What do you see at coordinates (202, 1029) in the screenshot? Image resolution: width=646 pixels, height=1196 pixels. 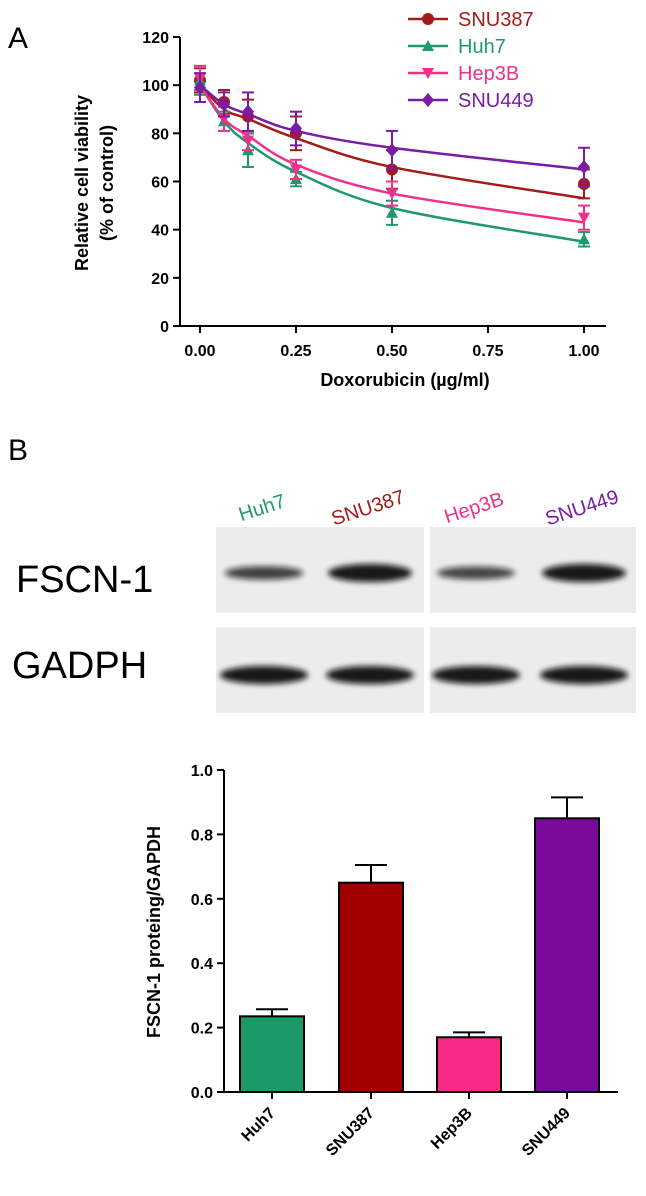 I see `y-tick-label: 0.2` at bounding box center [202, 1029].